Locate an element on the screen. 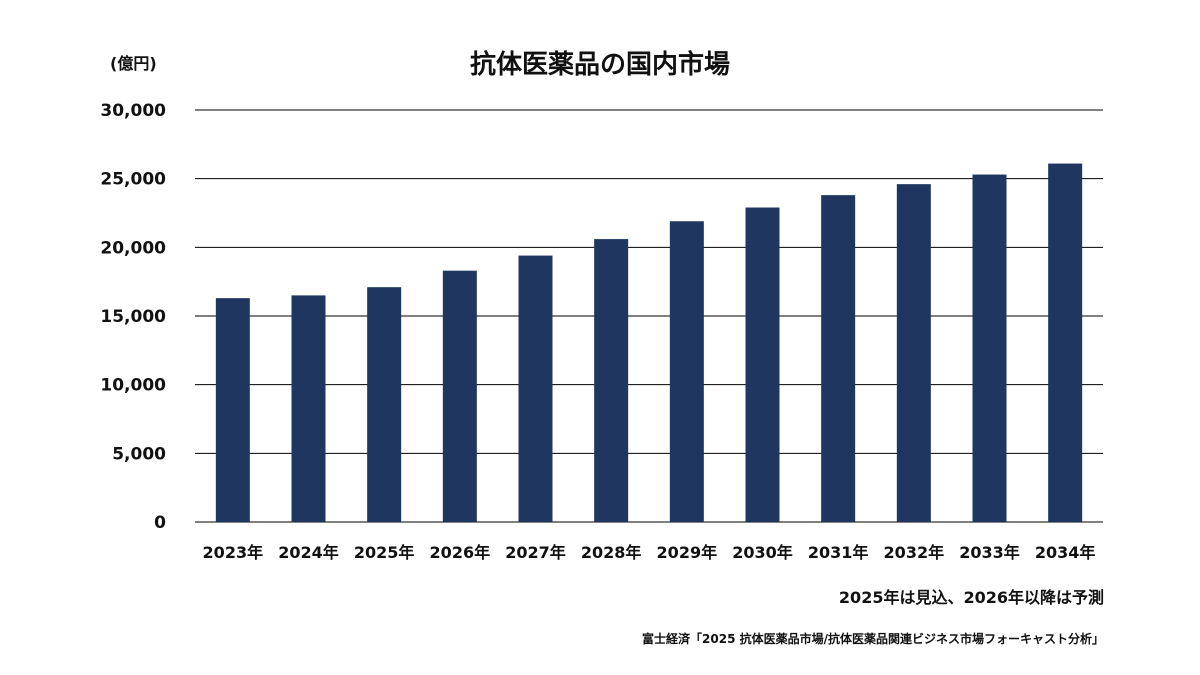  y-tick-label: 25,000 is located at coordinates (133, 180).